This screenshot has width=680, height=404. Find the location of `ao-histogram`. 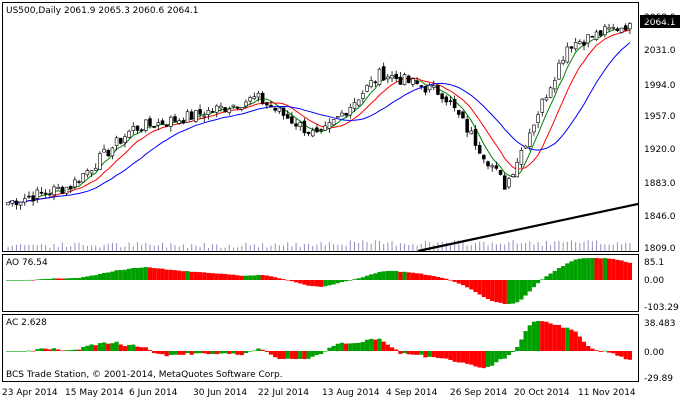

ao-histogram is located at coordinates (319, 281).